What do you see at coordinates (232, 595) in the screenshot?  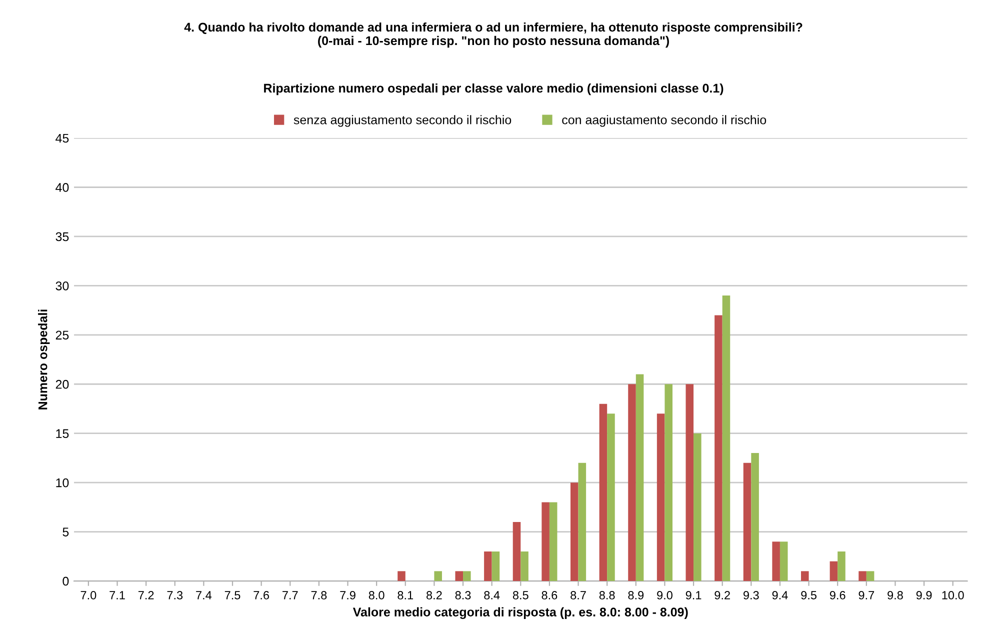 I see `x-tick-label: 7.5` at bounding box center [232, 595].